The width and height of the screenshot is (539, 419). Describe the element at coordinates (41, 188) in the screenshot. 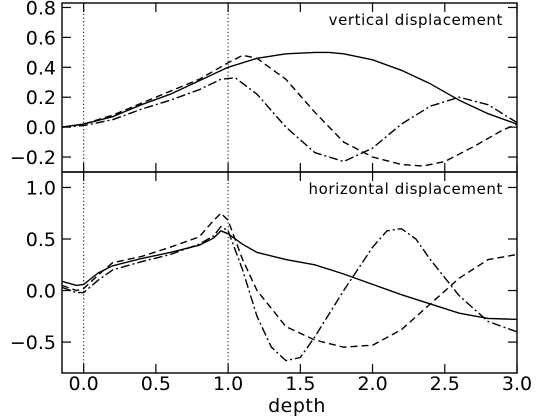

I see `y-tick-label-horizontal-0: 1.0` at that location.